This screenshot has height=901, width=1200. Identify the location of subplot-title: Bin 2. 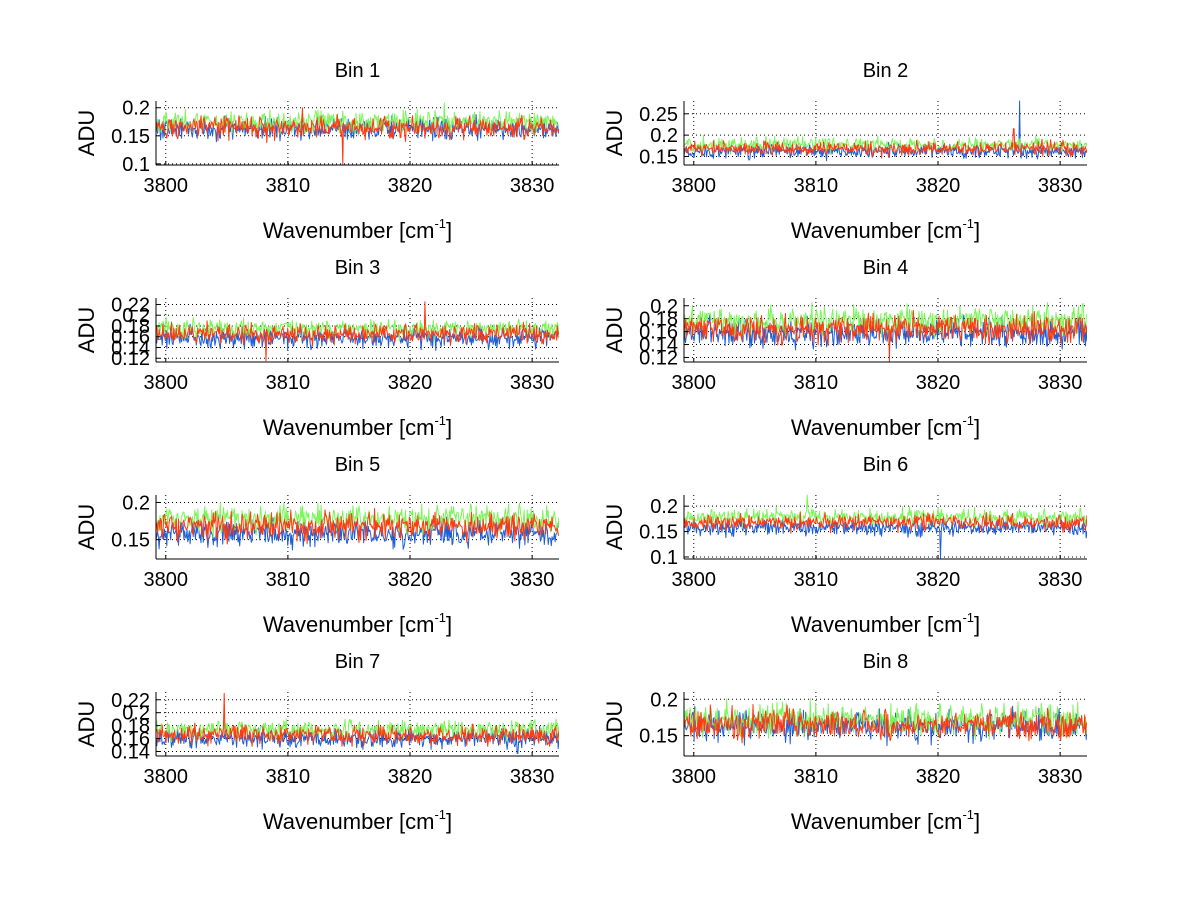
(886, 71).